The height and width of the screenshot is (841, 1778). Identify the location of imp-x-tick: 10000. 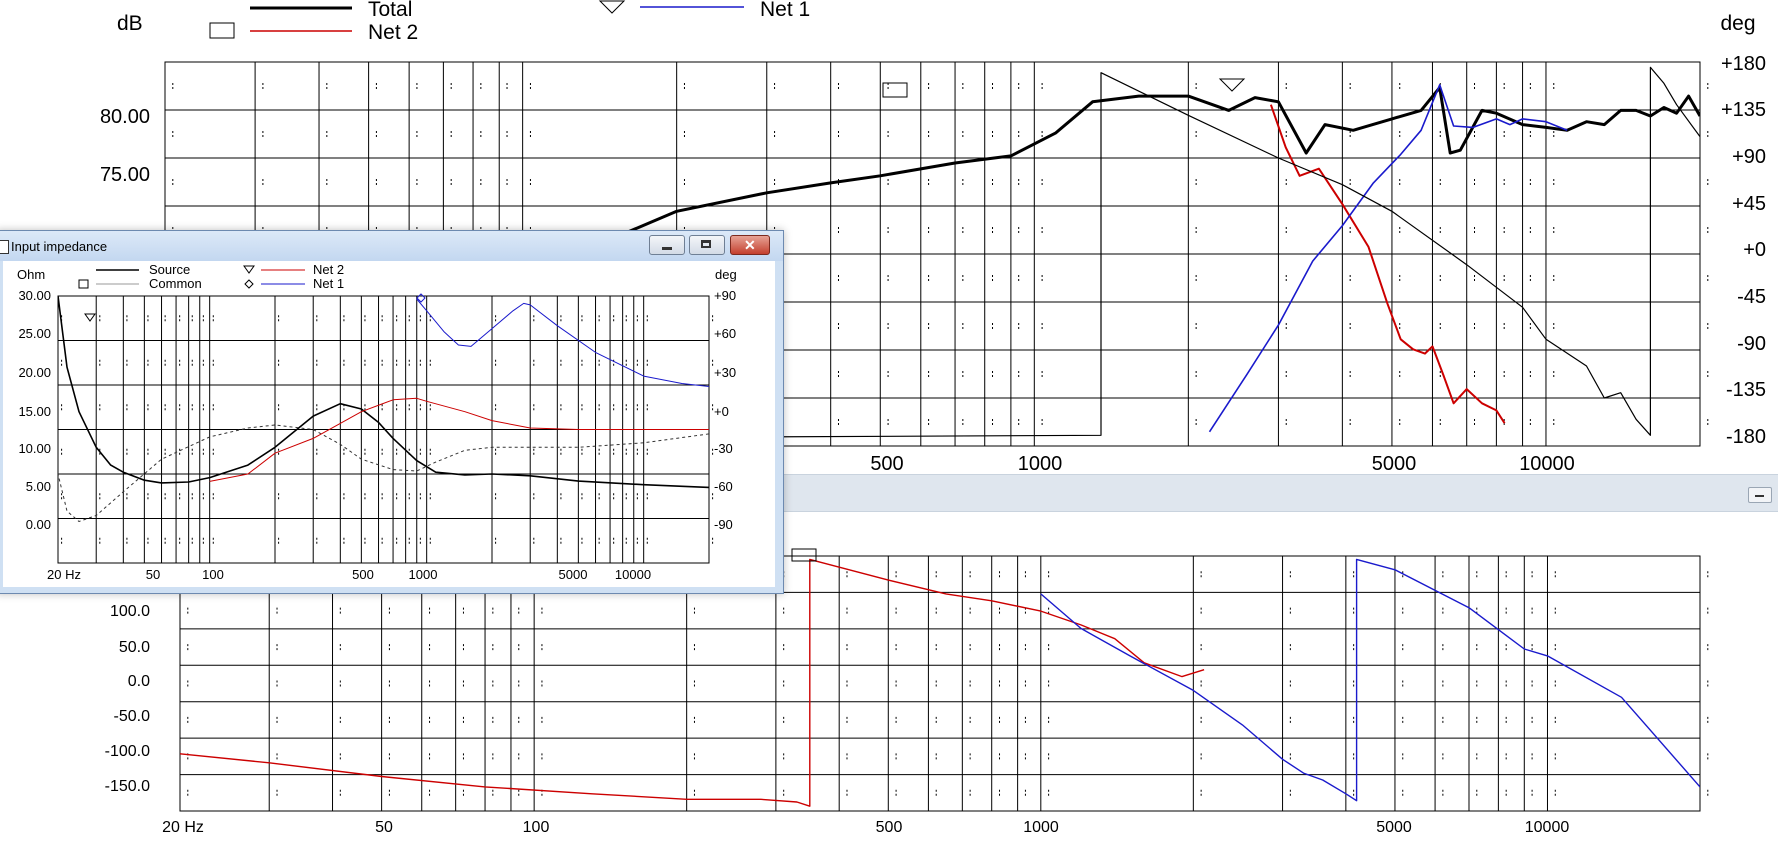
(633, 574).